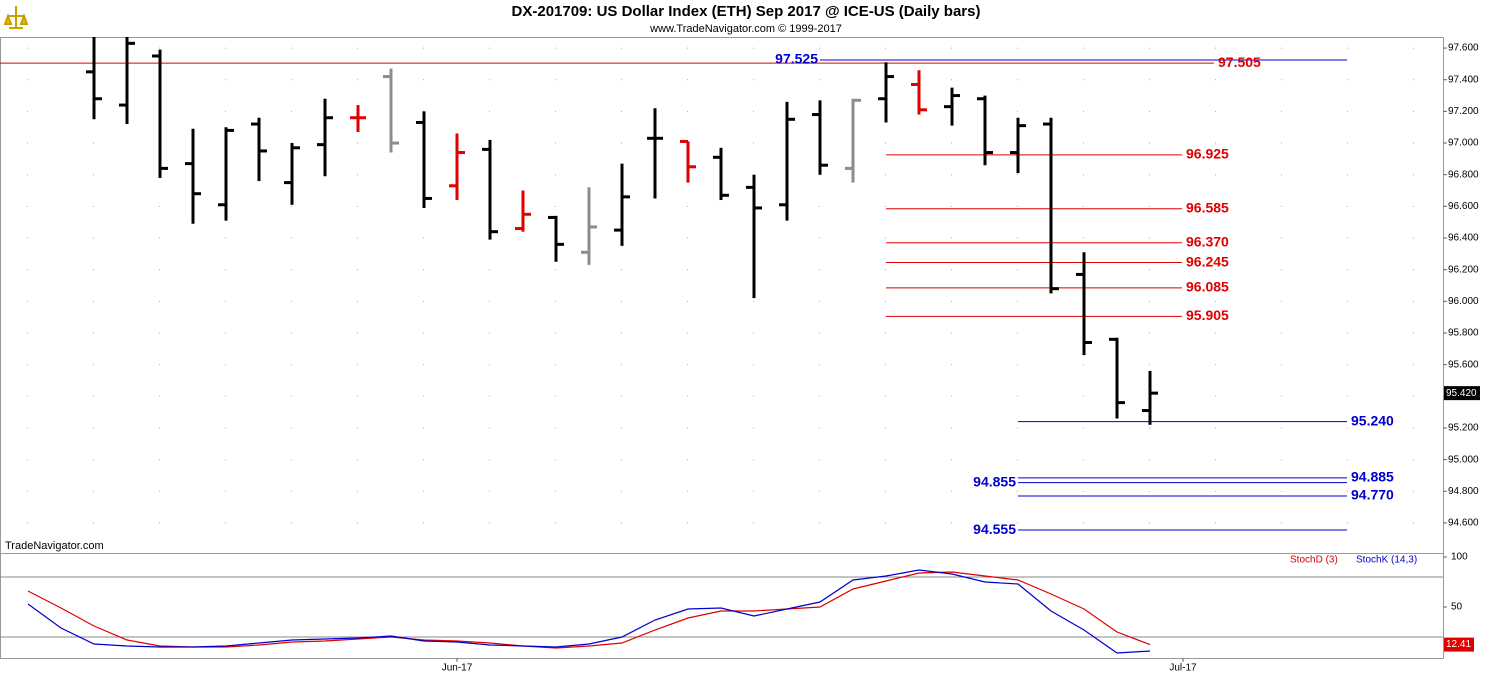  What do you see at coordinates (1207, 315) in the screenshot?
I see `level-label: 95.905` at bounding box center [1207, 315].